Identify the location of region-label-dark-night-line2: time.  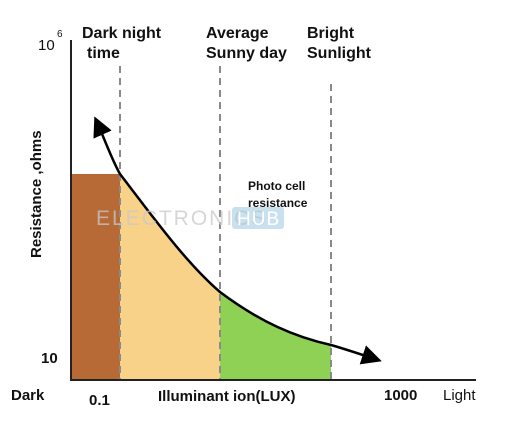
(103, 53).